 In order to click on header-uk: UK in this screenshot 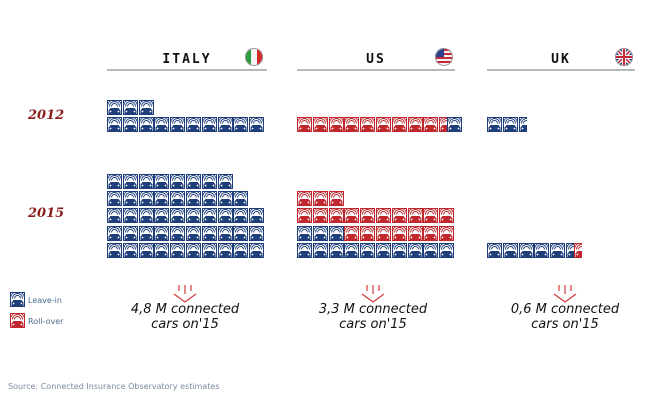, I will do `click(561, 59)`.